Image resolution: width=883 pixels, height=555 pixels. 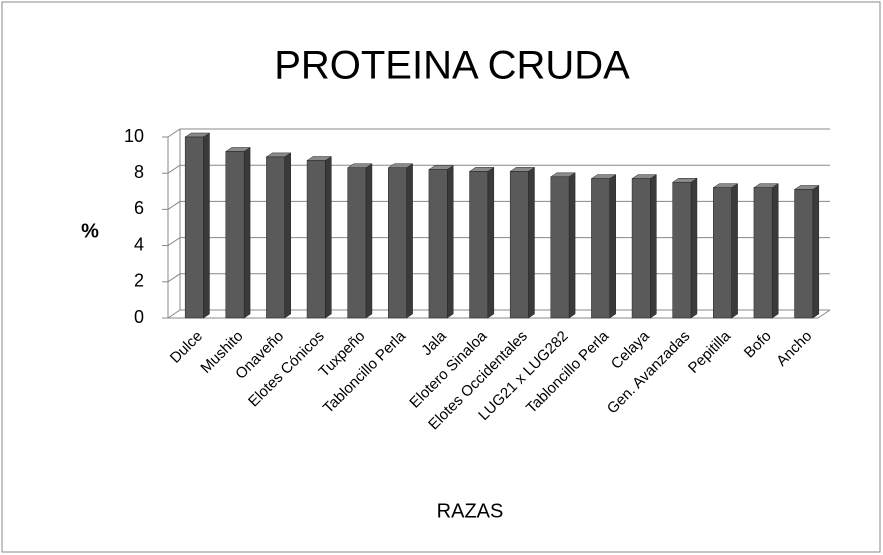 I want to click on y-tick-label: 0, so click(x=139, y=317).